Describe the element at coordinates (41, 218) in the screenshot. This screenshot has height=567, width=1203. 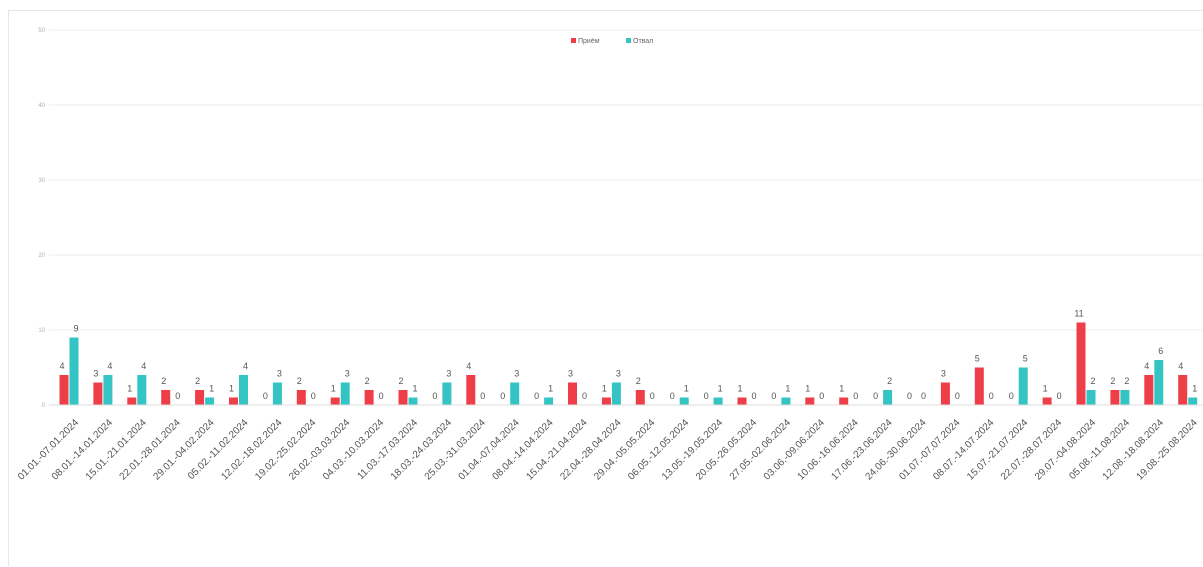
I see `y-axis-ticks: 0 10 20 30 40 50` at that location.